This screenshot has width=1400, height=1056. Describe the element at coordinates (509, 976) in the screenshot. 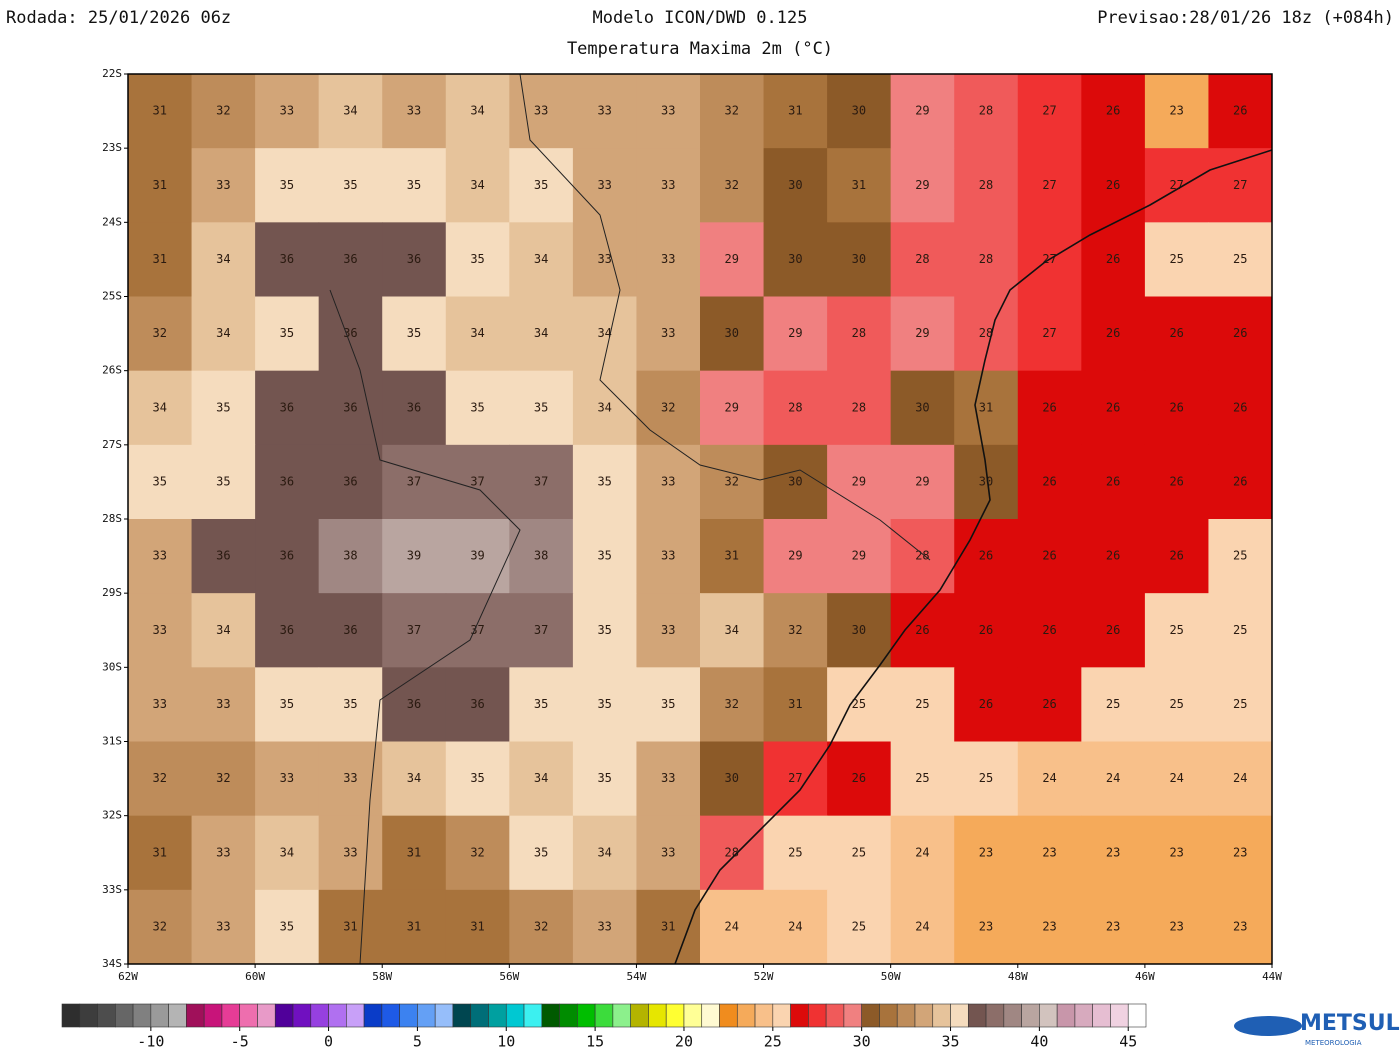

I see `lon-tick-label: 56W` at that location.